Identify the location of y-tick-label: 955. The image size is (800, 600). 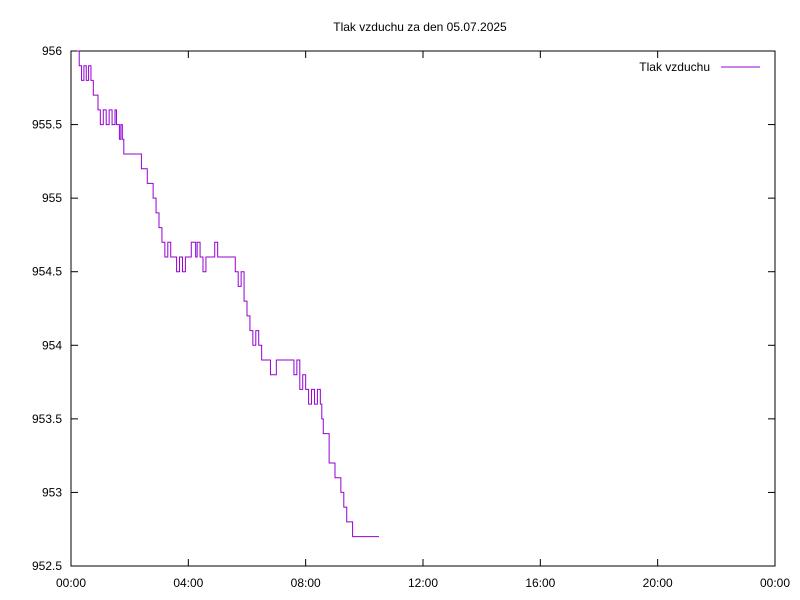
(52, 198).